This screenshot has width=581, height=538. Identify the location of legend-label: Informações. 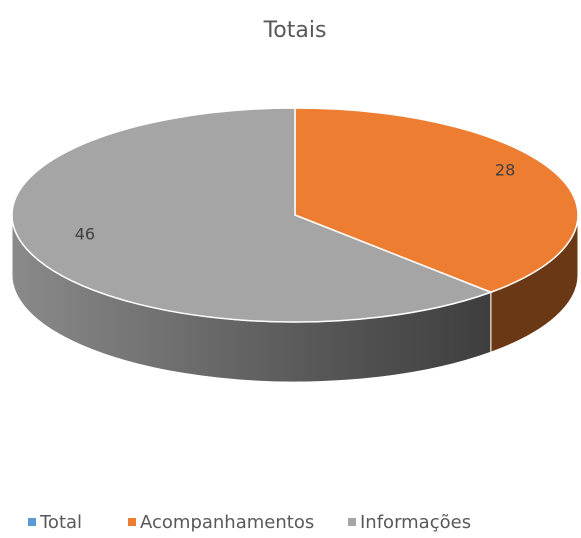
(415, 522).